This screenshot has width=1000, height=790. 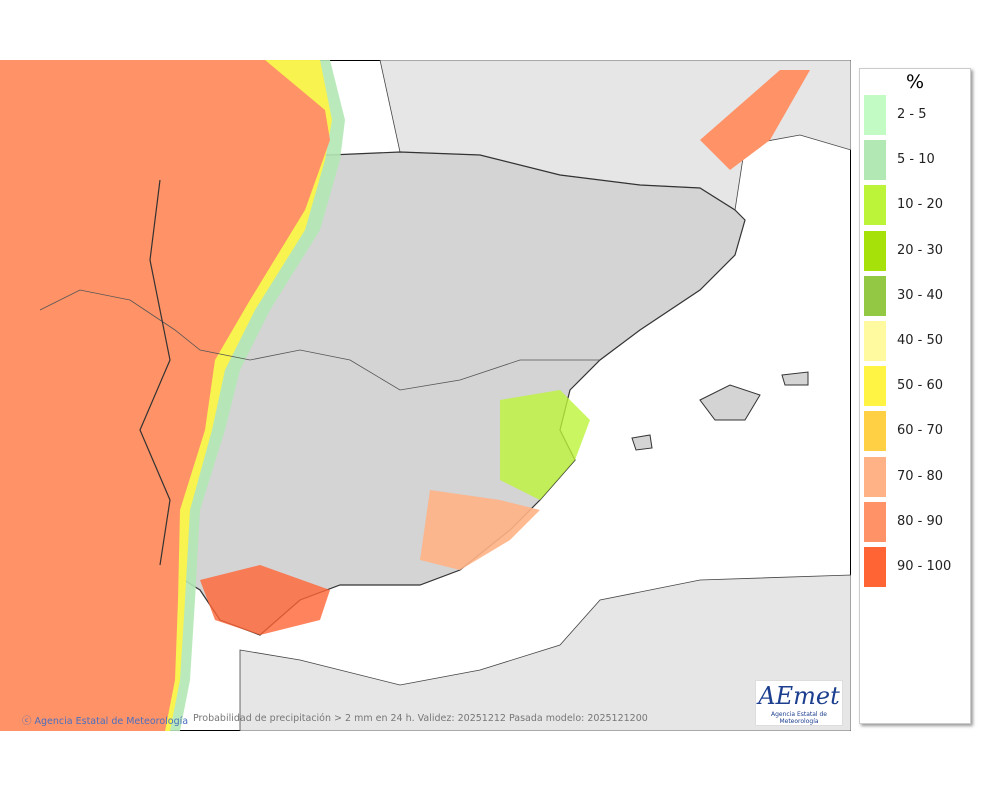 I want to click on legend-item: 40 - 50, so click(x=916, y=341).